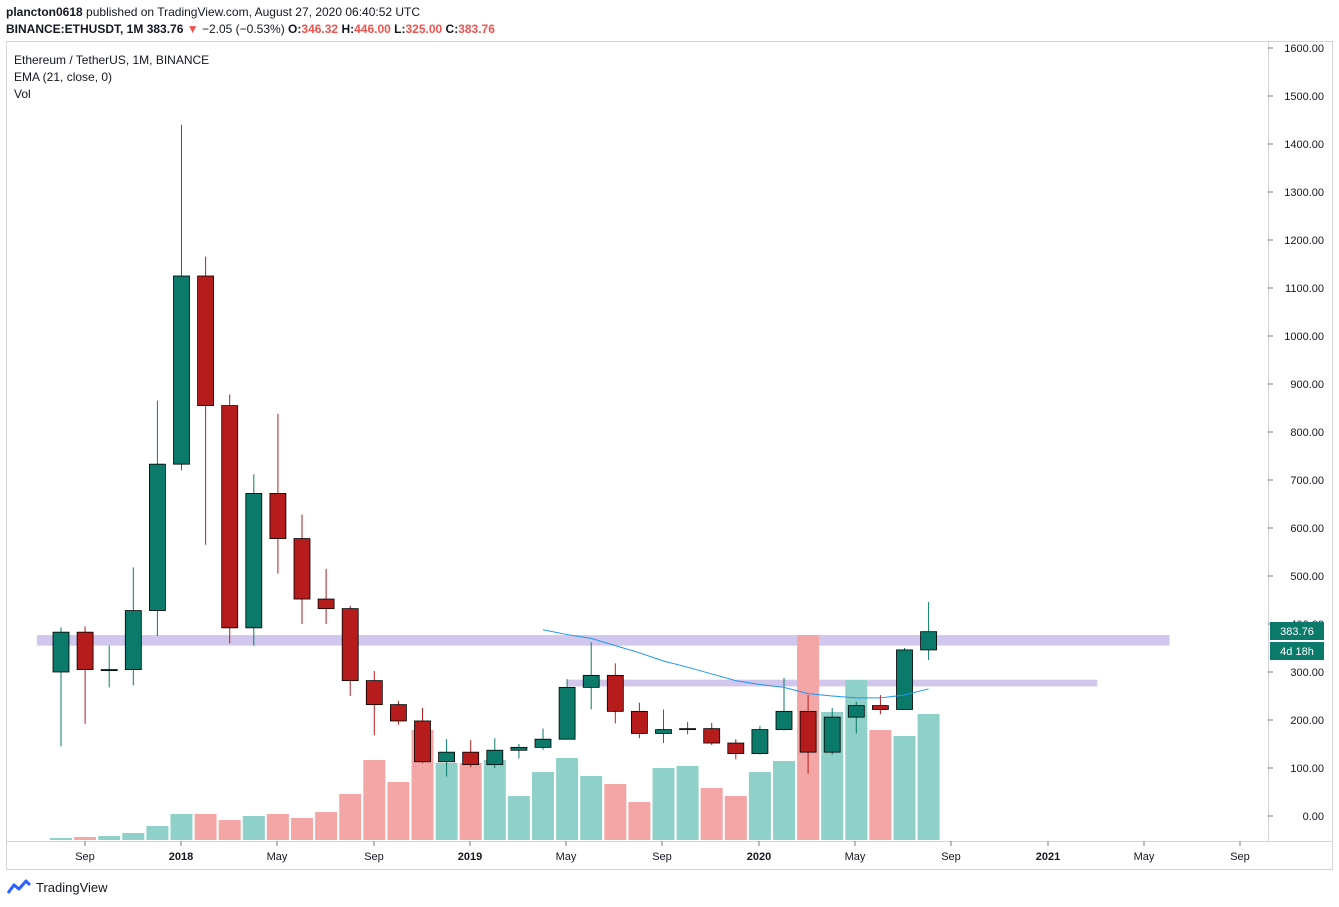 Image resolution: width=1339 pixels, height=907 pixels. What do you see at coordinates (1307, 385) in the screenshot?
I see `y-tick-label: 900.00` at bounding box center [1307, 385].